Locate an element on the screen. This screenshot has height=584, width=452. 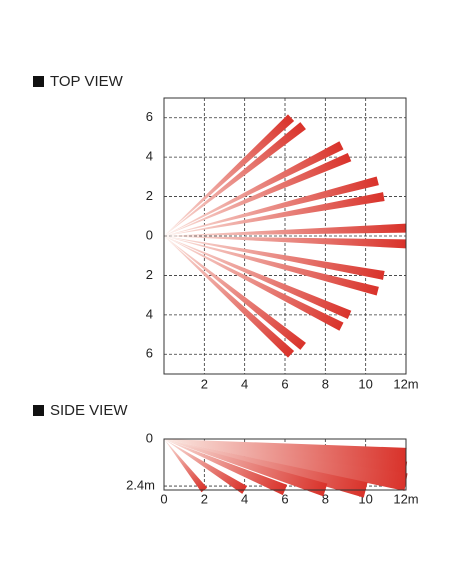
x-tick-label: 10 is located at coordinates (365, 383).